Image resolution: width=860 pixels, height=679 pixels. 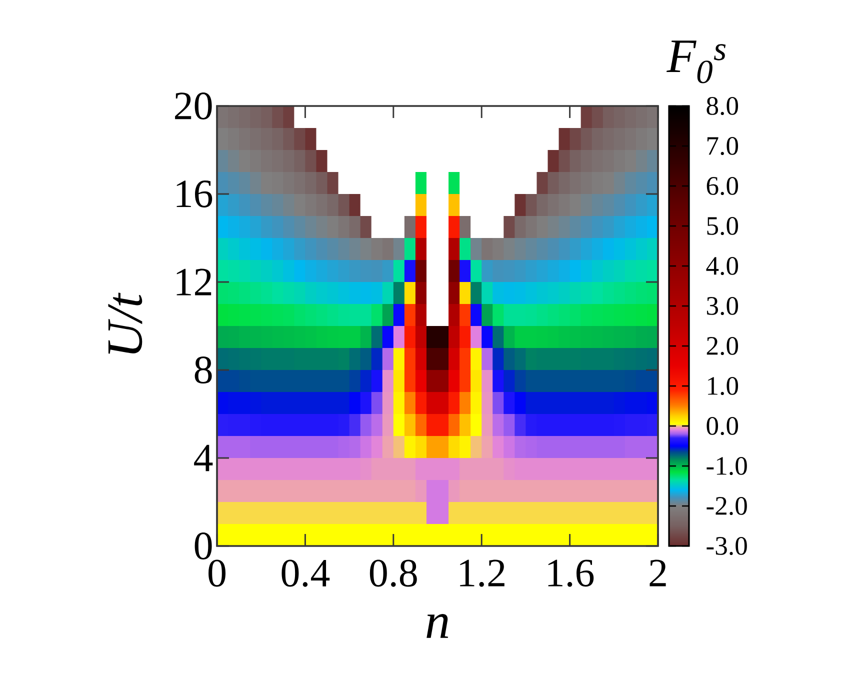 I want to click on color-bar-label: -1.0, so click(x=726, y=466).